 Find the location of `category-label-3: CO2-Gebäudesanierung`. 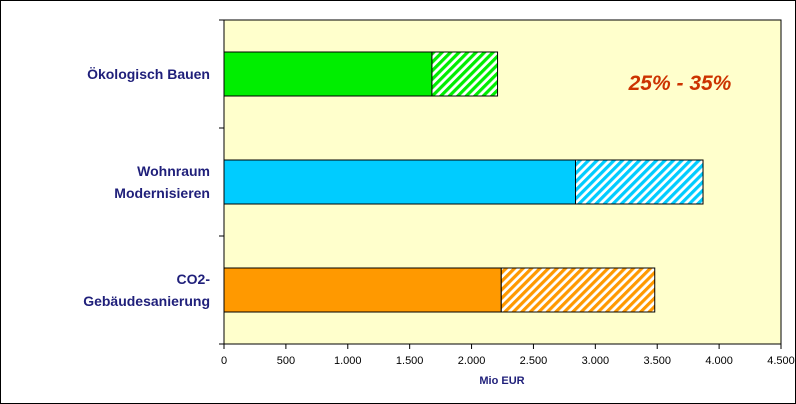

category-label-3: CO2-Gebäudesanierung is located at coordinates (146, 290).